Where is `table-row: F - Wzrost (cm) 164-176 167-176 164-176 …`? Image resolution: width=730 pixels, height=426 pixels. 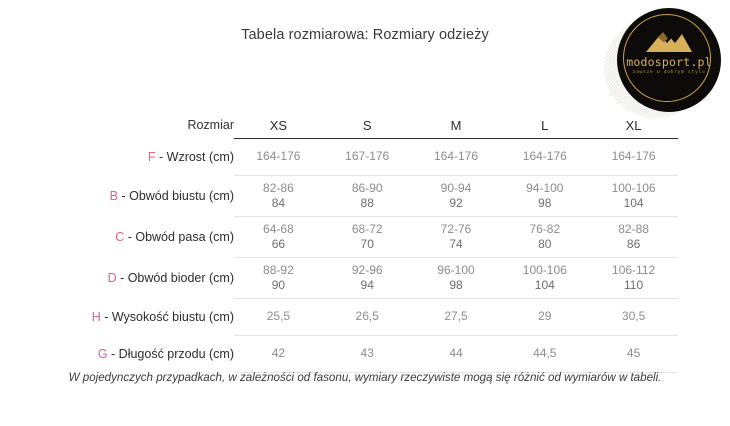
table-row: F - Wzrost (cm) 164-176 167-176 164-176 … is located at coordinates (365, 157).